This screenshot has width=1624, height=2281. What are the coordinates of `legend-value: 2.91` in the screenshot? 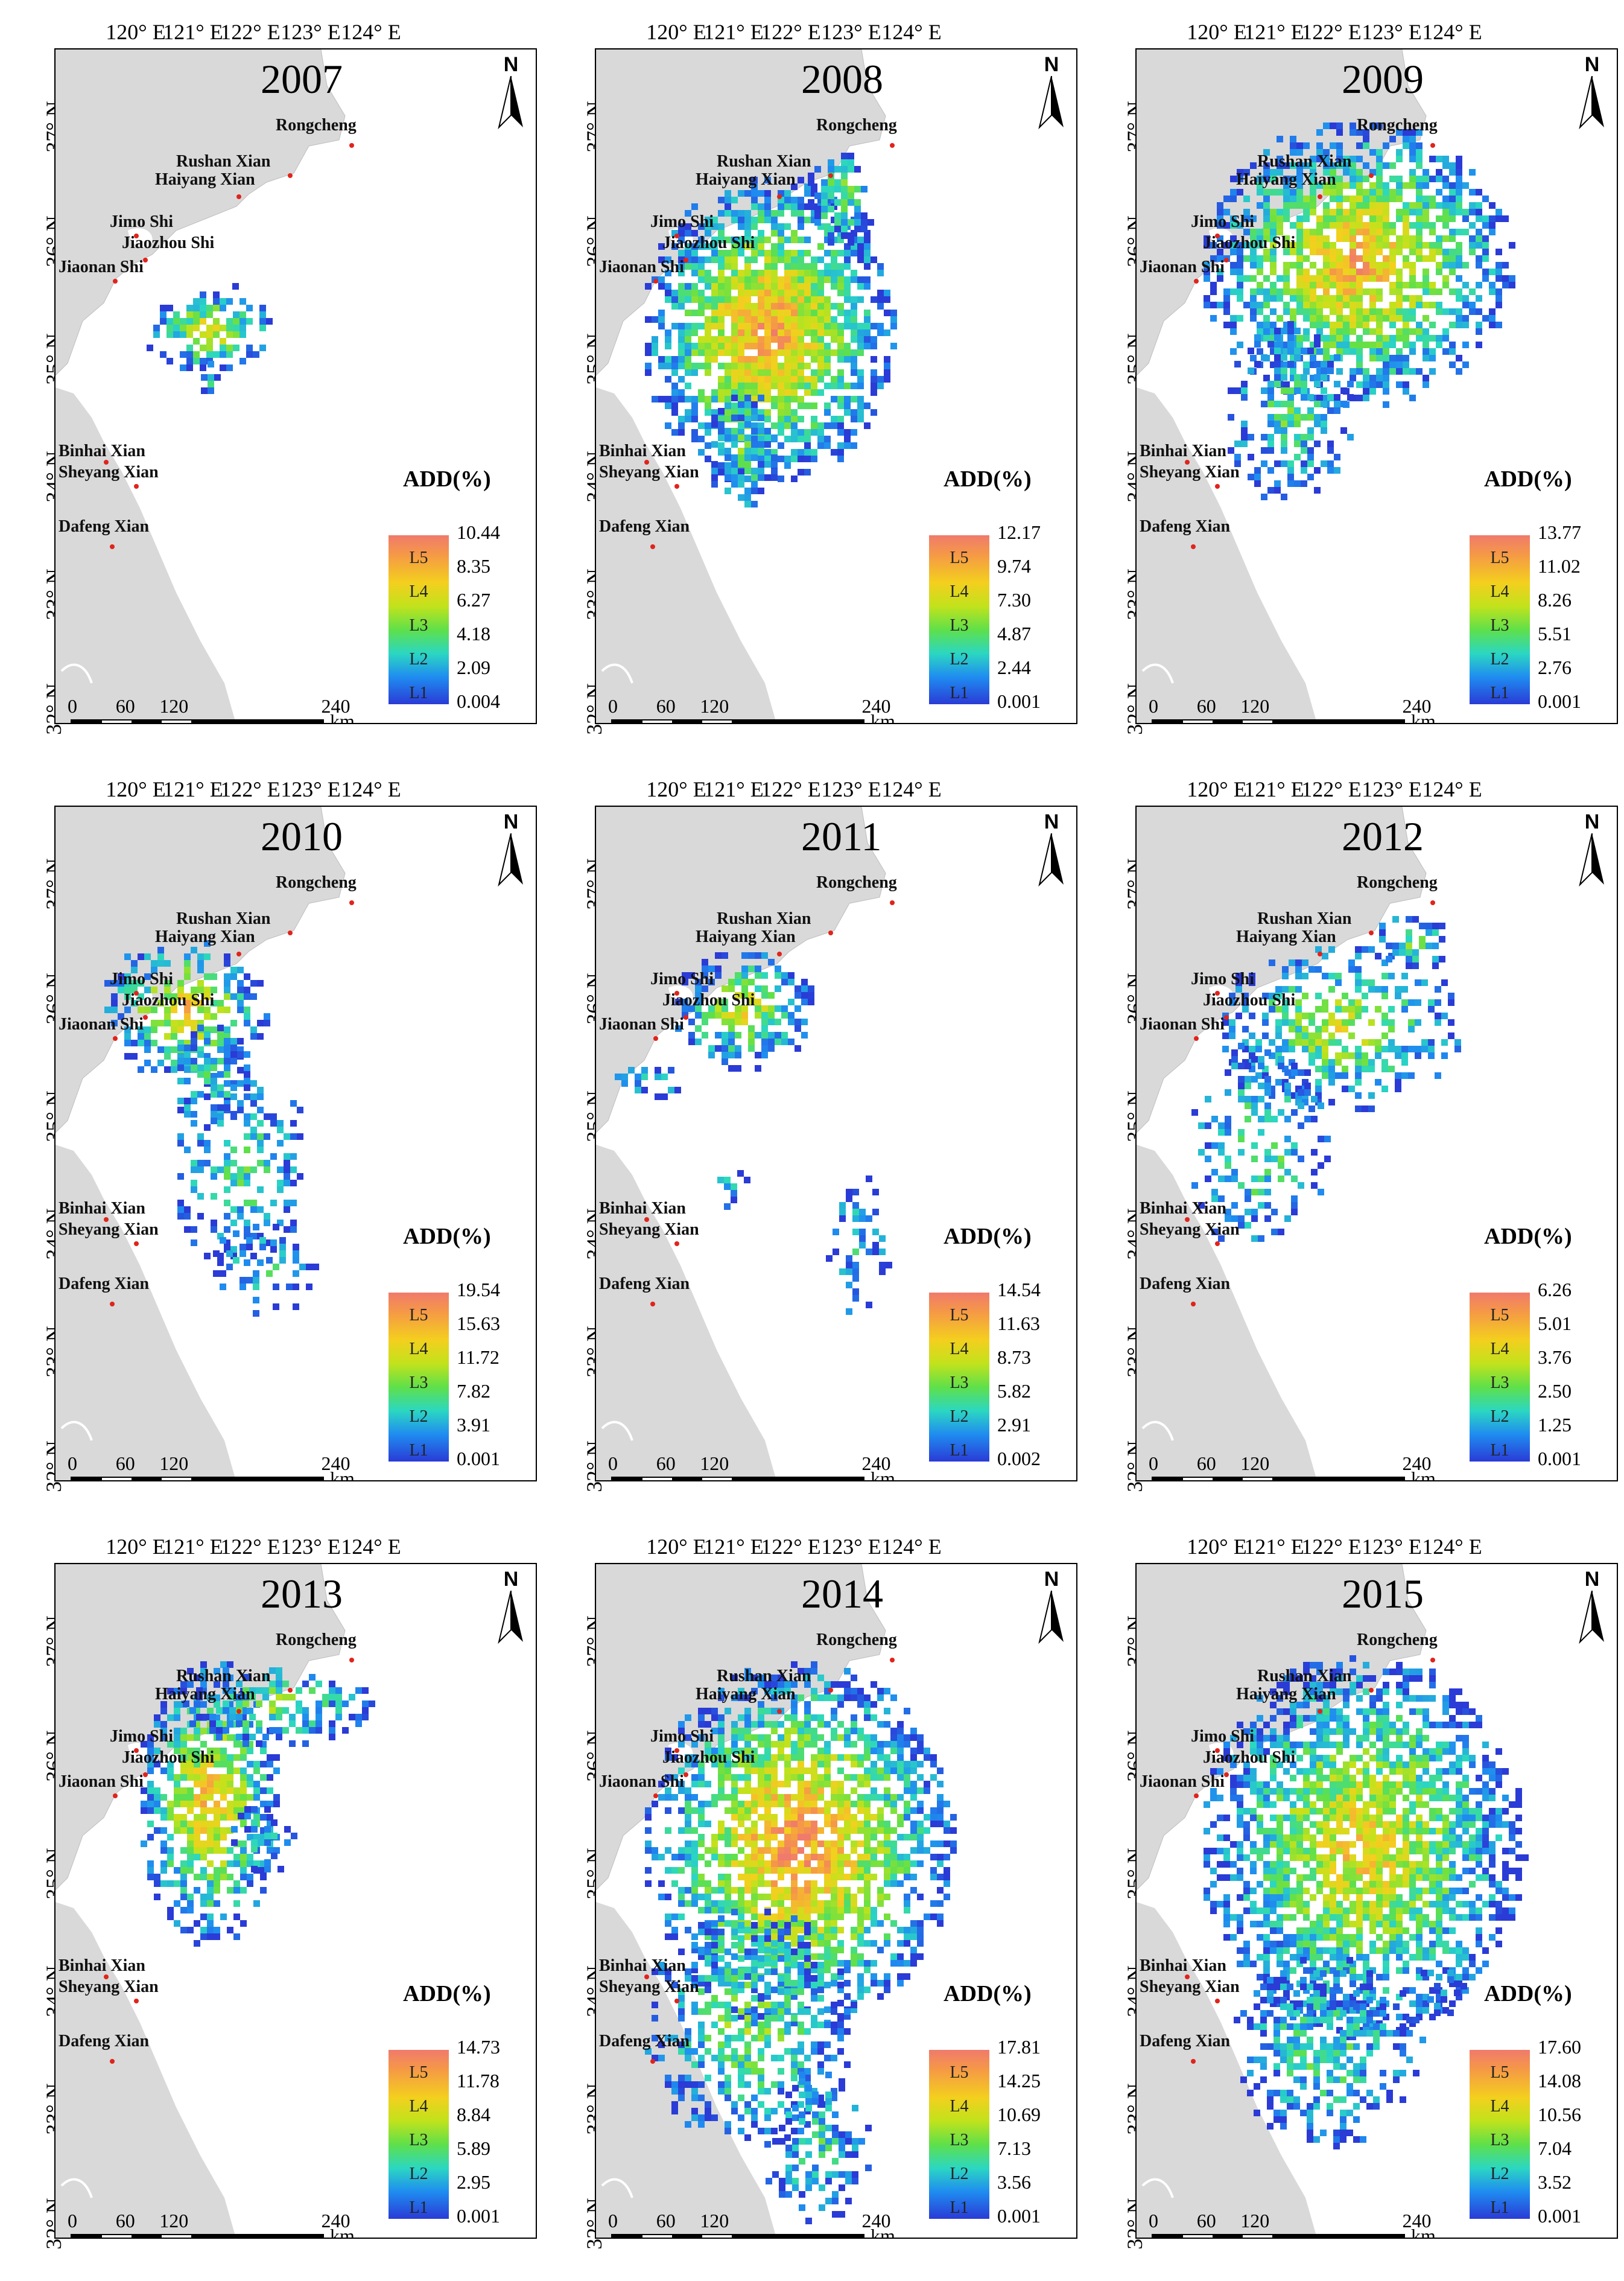 It's located at (1014, 1425).